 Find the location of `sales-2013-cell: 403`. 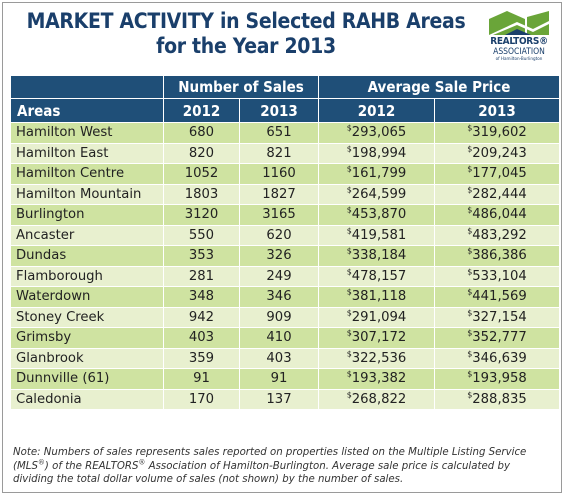

sales-2013-cell: 403 is located at coordinates (279, 358).